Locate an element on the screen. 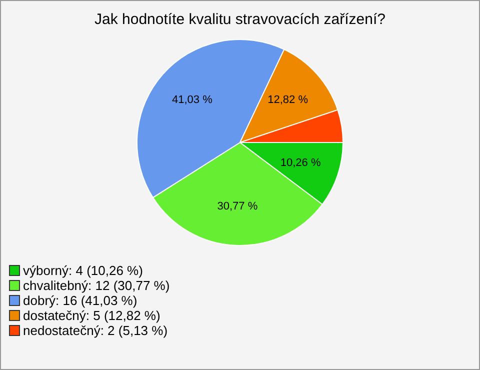 The height and width of the screenshot is (370, 480). chart-title: Jak hodnotíte kvalitu stravovacích zařízení? is located at coordinates (240, 19).